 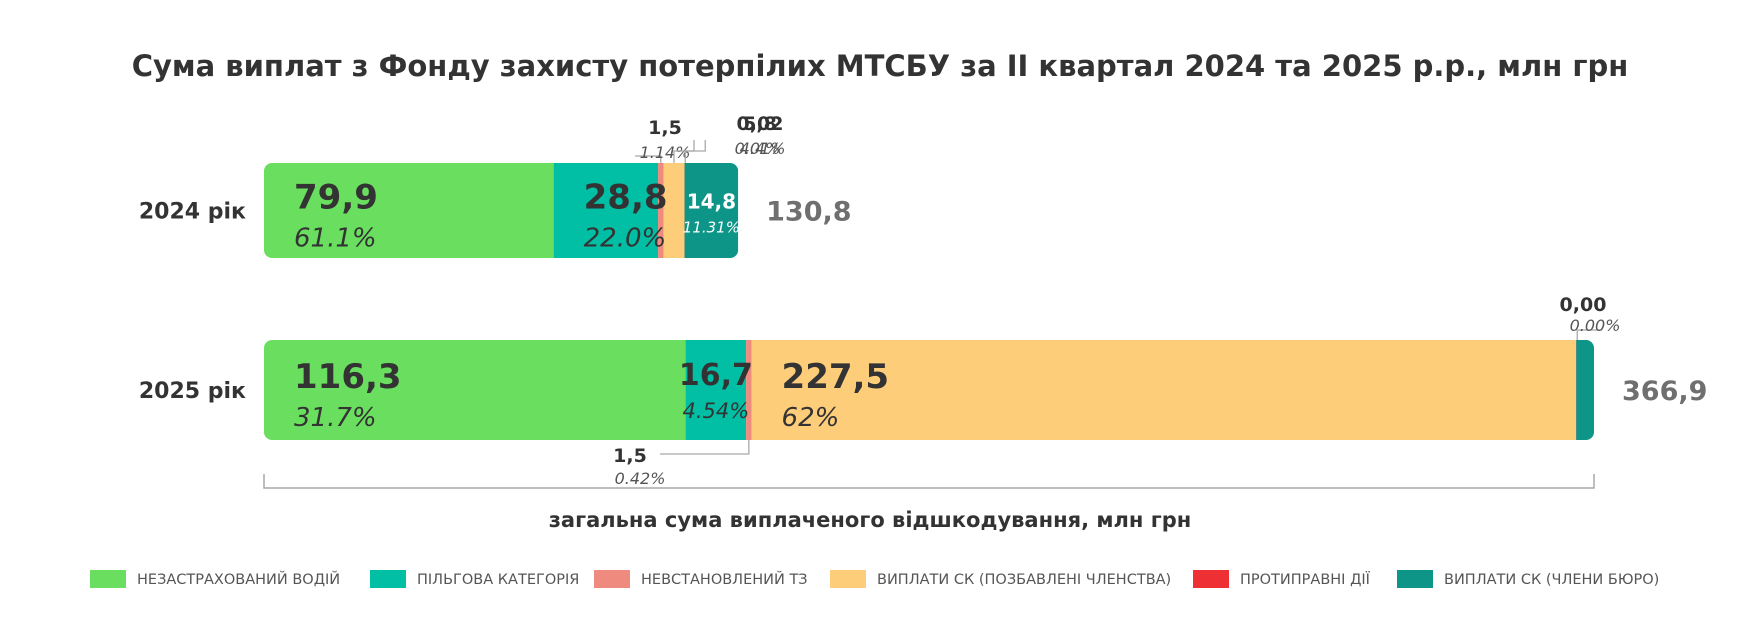 I want to click on bar-pct-label: 62%, so click(x=811, y=418).